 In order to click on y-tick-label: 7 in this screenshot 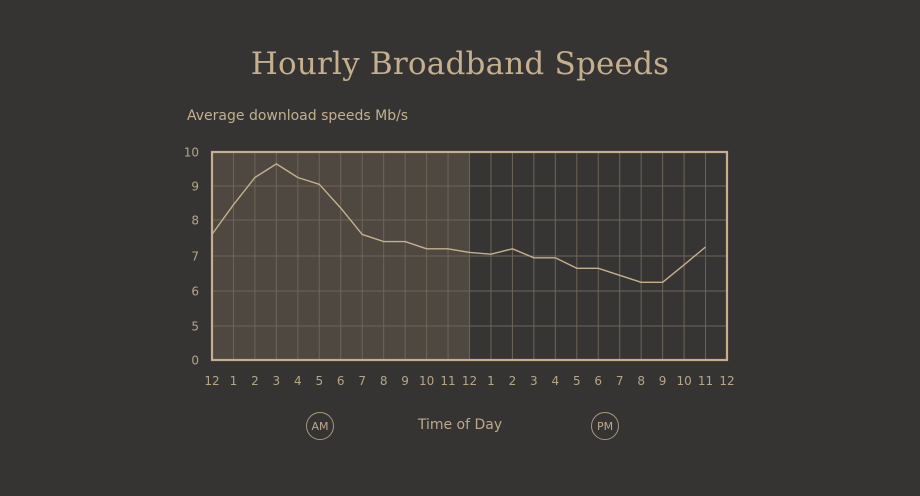, I will do `click(195, 257)`.